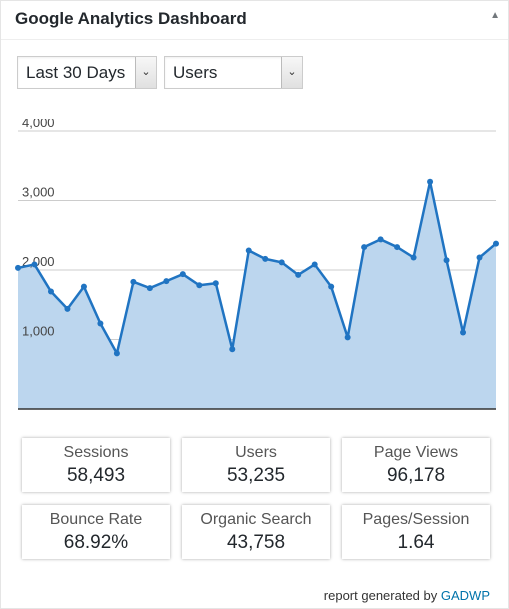 The width and height of the screenshot is (509, 609). What do you see at coordinates (38, 192) in the screenshot?
I see `y-tick-label: 3,000` at bounding box center [38, 192].